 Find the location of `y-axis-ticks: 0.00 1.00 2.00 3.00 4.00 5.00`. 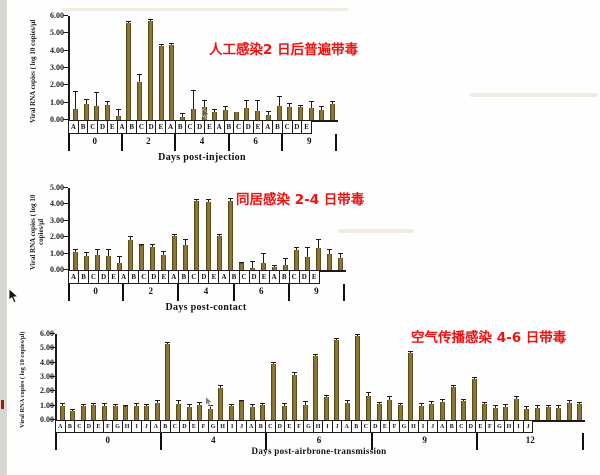

y-axis-ticks: 0.00 1.00 2.00 3.00 4.00 5.00 is located at coordinates (53, 229).